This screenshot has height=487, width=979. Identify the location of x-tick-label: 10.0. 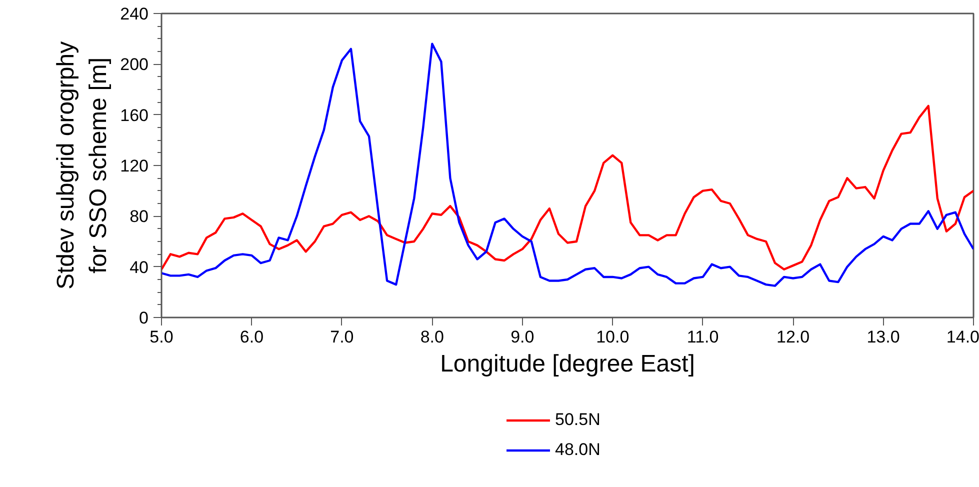
(613, 337).